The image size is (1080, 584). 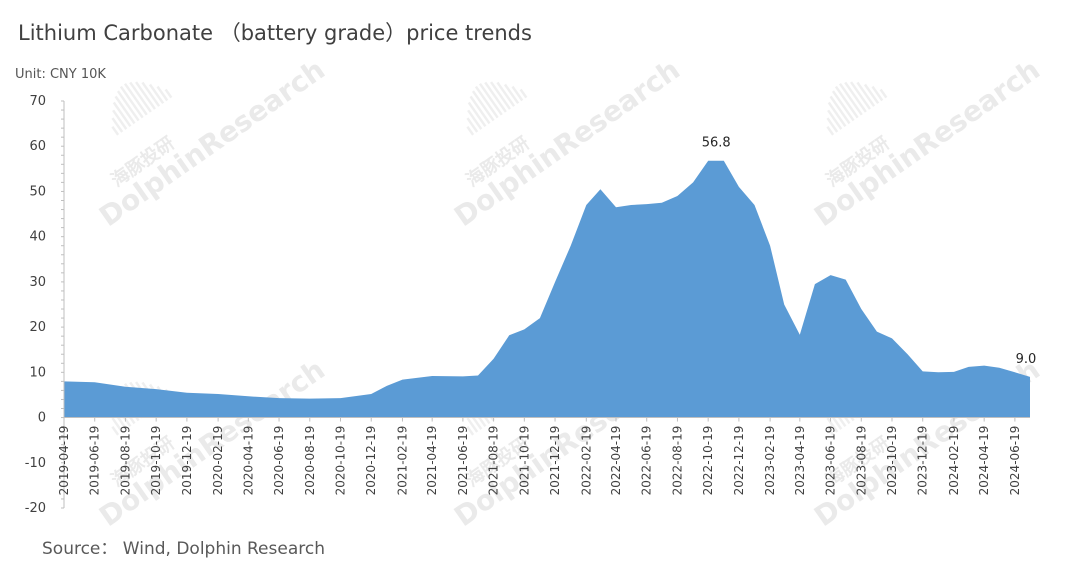 I want to click on x-tick-label: 2020-08-19, so click(x=310, y=461).